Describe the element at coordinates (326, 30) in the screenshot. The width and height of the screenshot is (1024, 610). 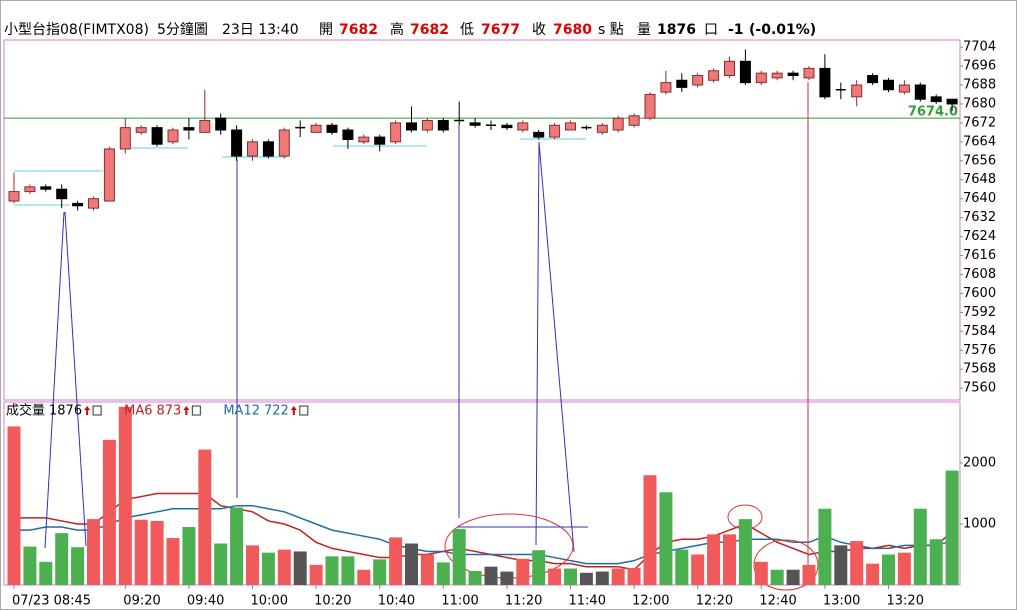
I see `stat-label: 開` at that location.